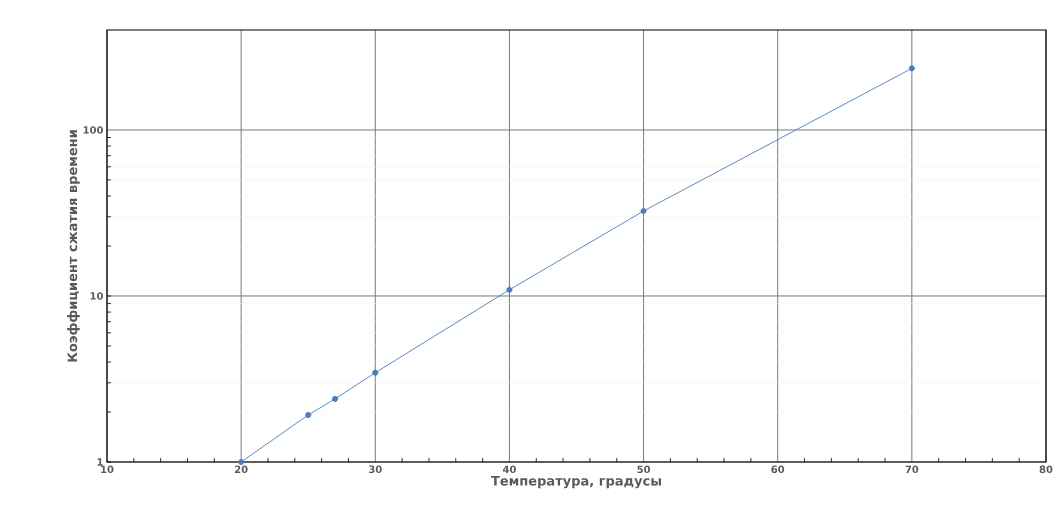 The width and height of the screenshot is (1060, 517). What do you see at coordinates (241, 469) in the screenshot?
I see `x-tick-label: 20` at bounding box center [241, 469].